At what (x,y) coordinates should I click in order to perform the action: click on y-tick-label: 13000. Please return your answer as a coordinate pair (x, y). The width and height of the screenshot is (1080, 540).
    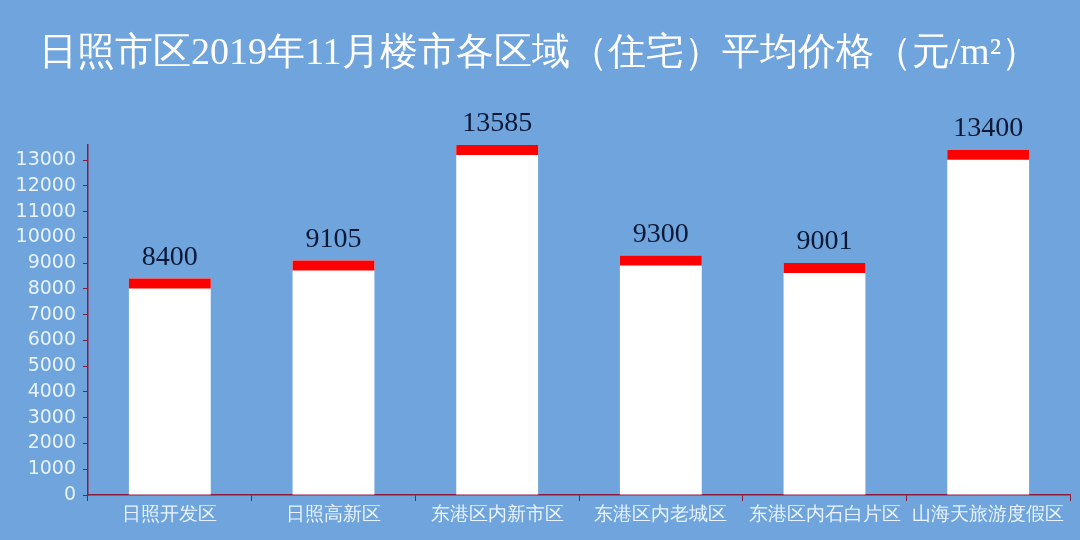
    Looking at the image, I should click on (45, 158).